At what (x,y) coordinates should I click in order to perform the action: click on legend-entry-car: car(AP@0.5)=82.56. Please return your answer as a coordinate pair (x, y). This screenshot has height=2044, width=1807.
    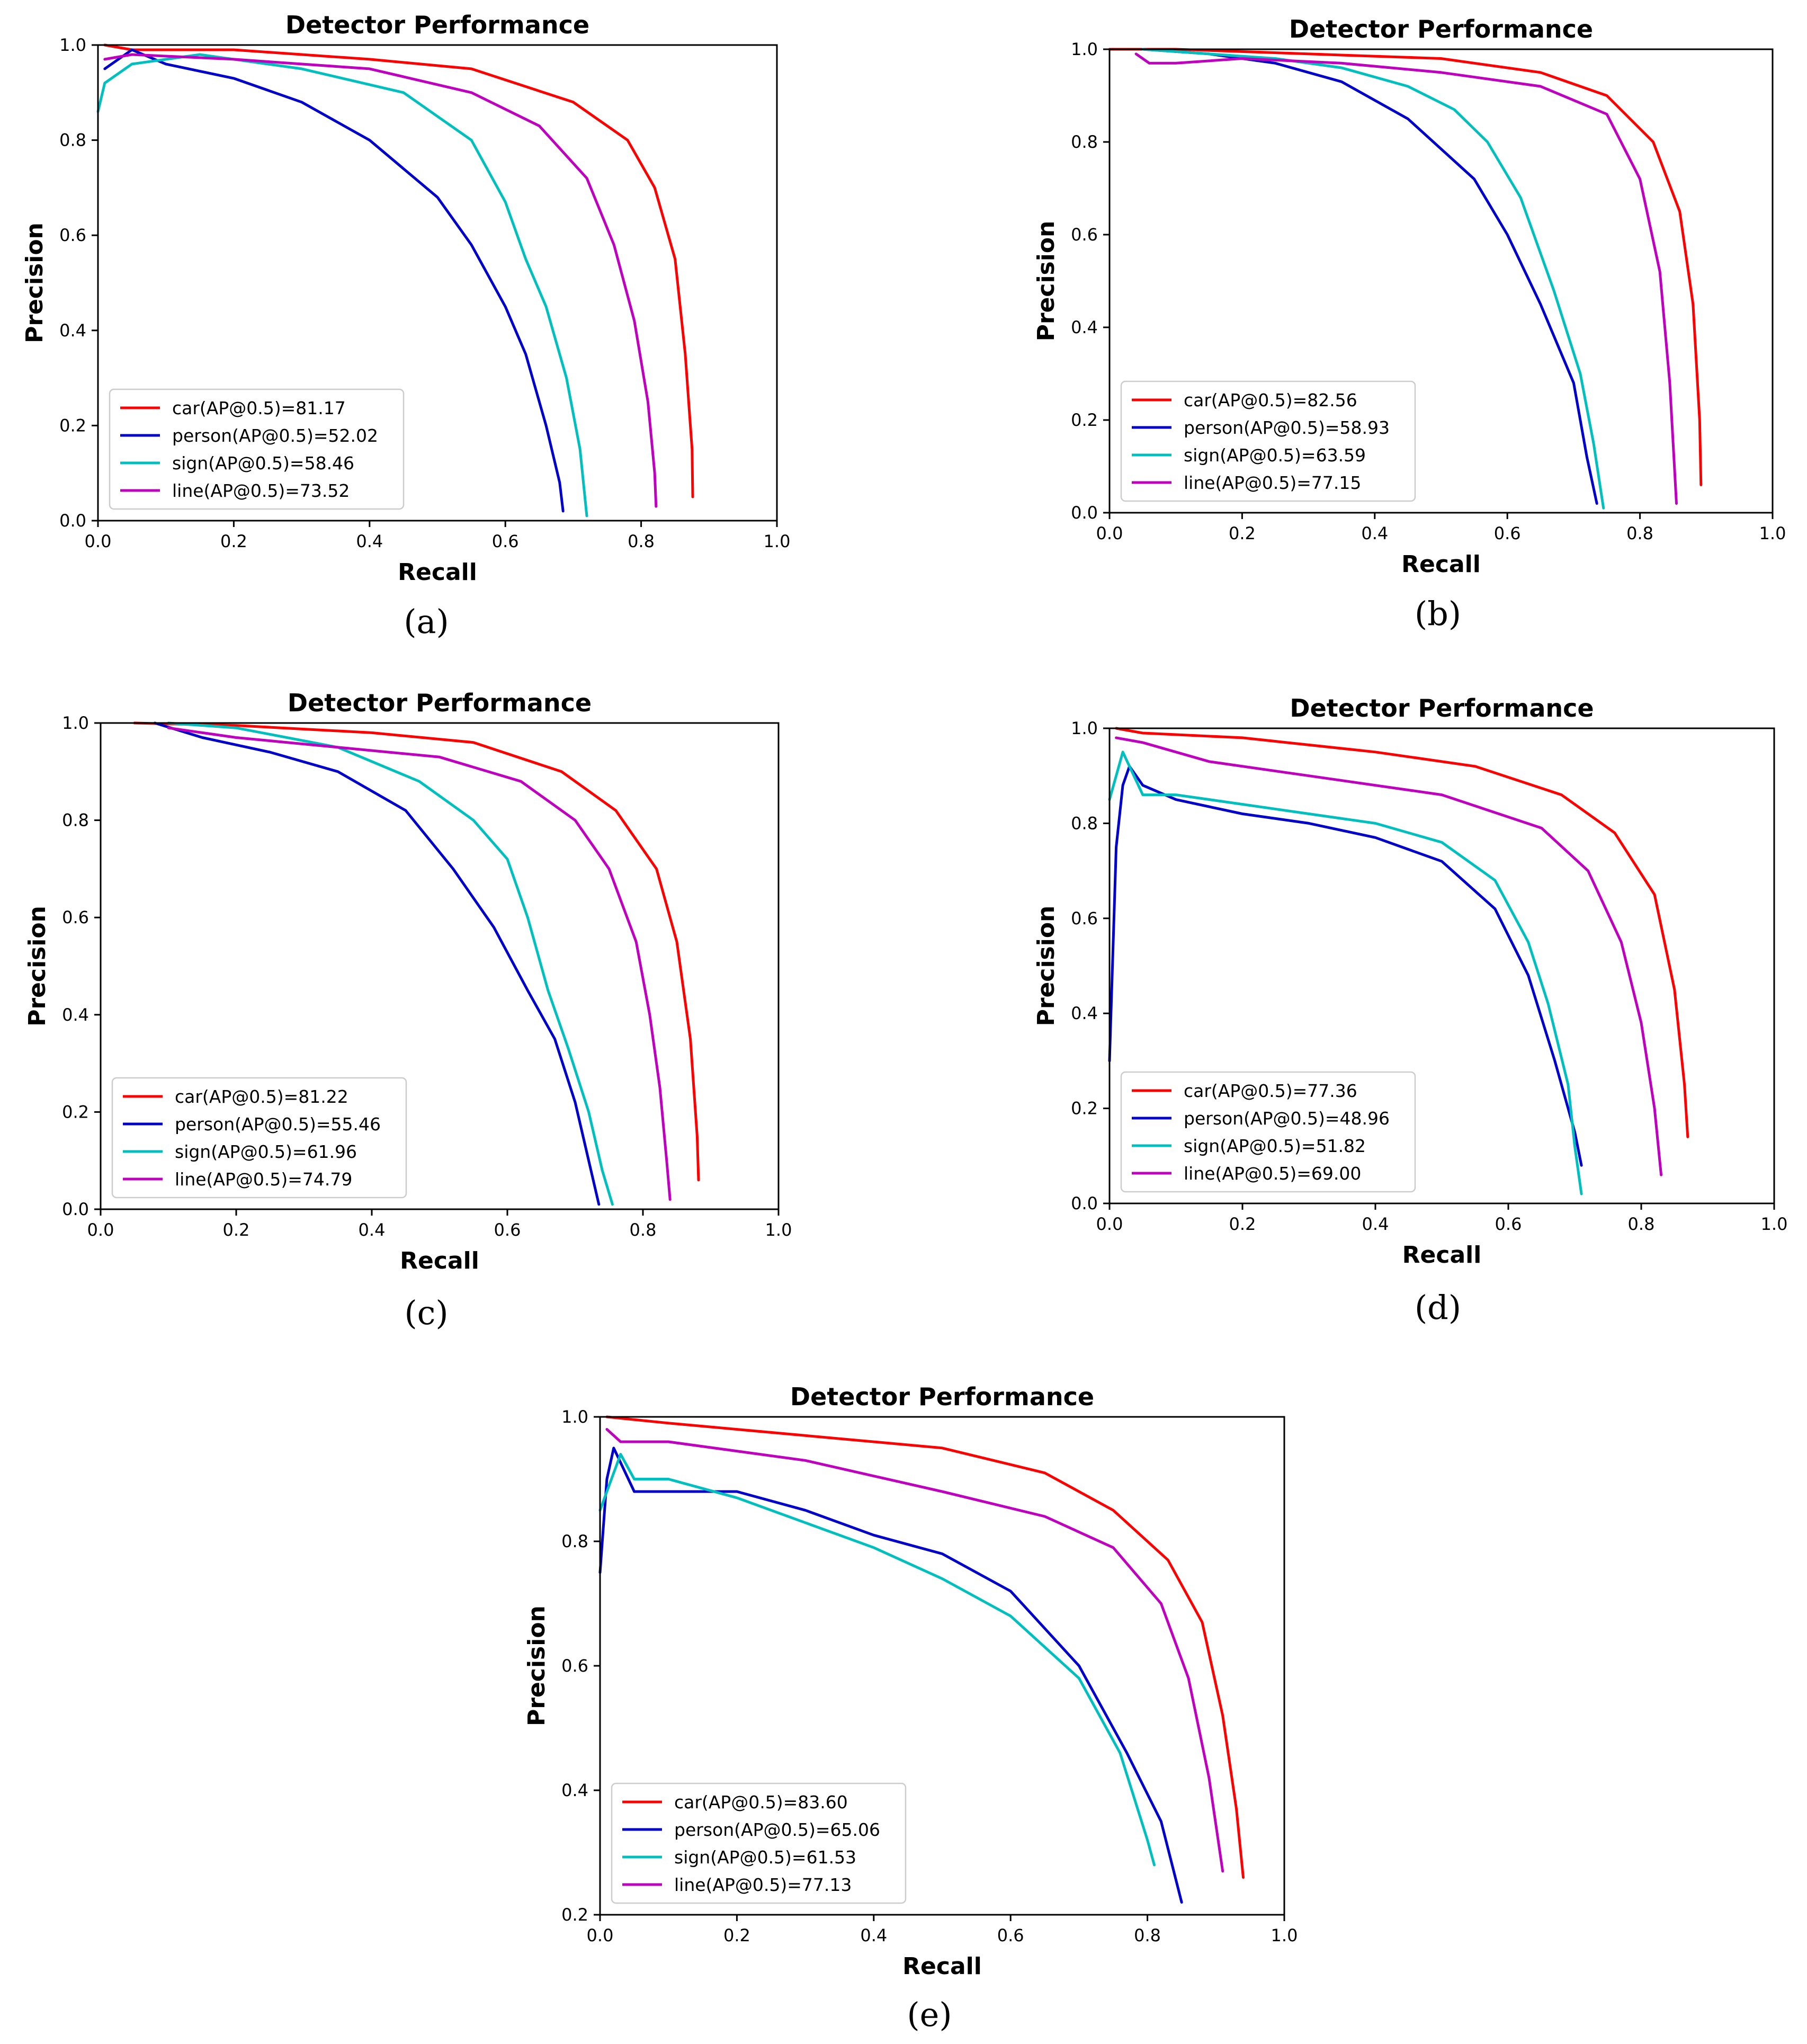
    Looking at the image, I should click on (1270, 400).